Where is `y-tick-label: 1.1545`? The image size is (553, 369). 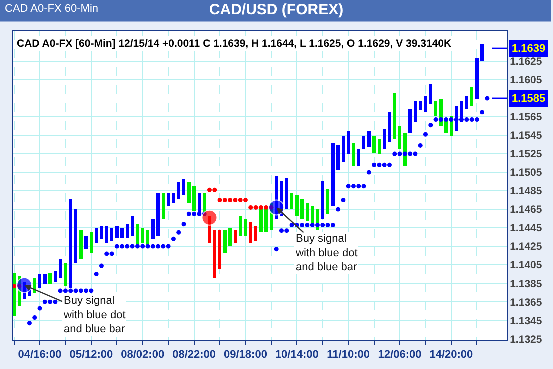
y-tick-label: 1.1545 is located at coordinates (526, 136).